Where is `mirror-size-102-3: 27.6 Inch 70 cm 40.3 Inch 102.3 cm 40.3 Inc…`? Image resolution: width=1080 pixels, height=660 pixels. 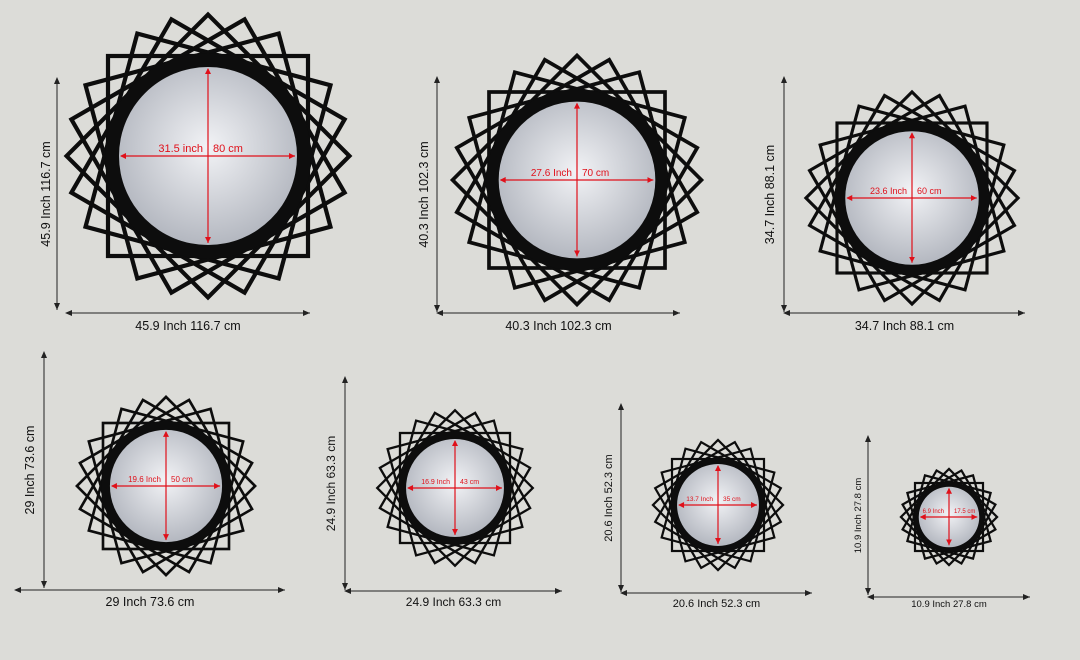 mirror-size-102-3: 27.6 Inch 70 cm 40.3 Inch 102.3 cm 40.3 Inc… is located at coordinates (561, 192).